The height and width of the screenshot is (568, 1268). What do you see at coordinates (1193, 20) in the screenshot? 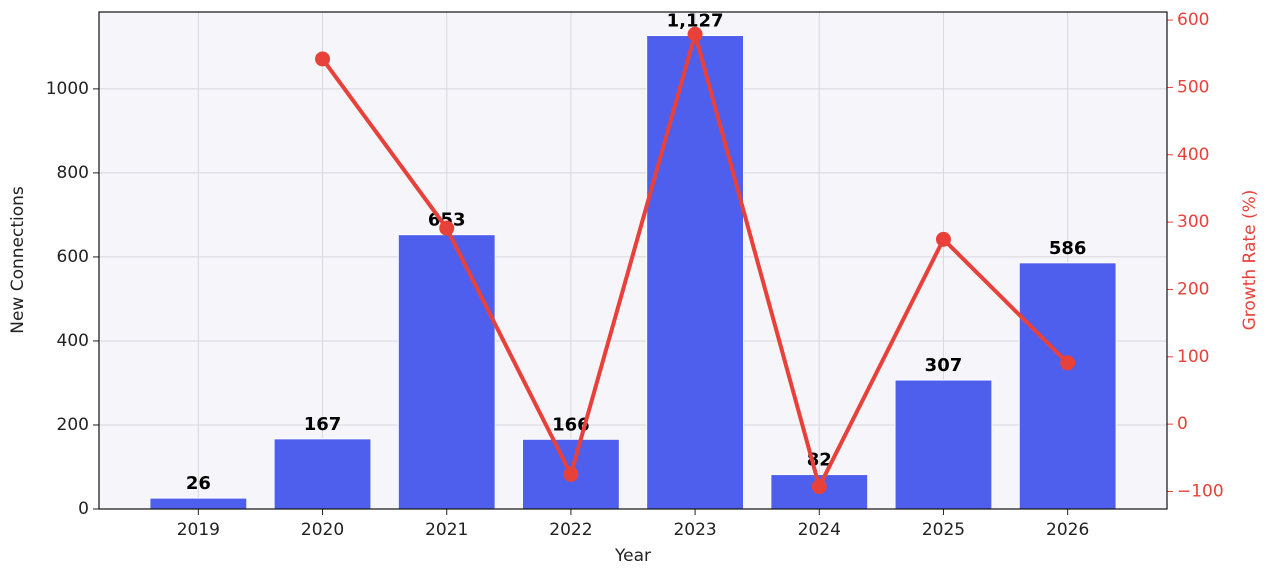
I see `y2-tick-label: 600` at bounding box center [1193, 20].